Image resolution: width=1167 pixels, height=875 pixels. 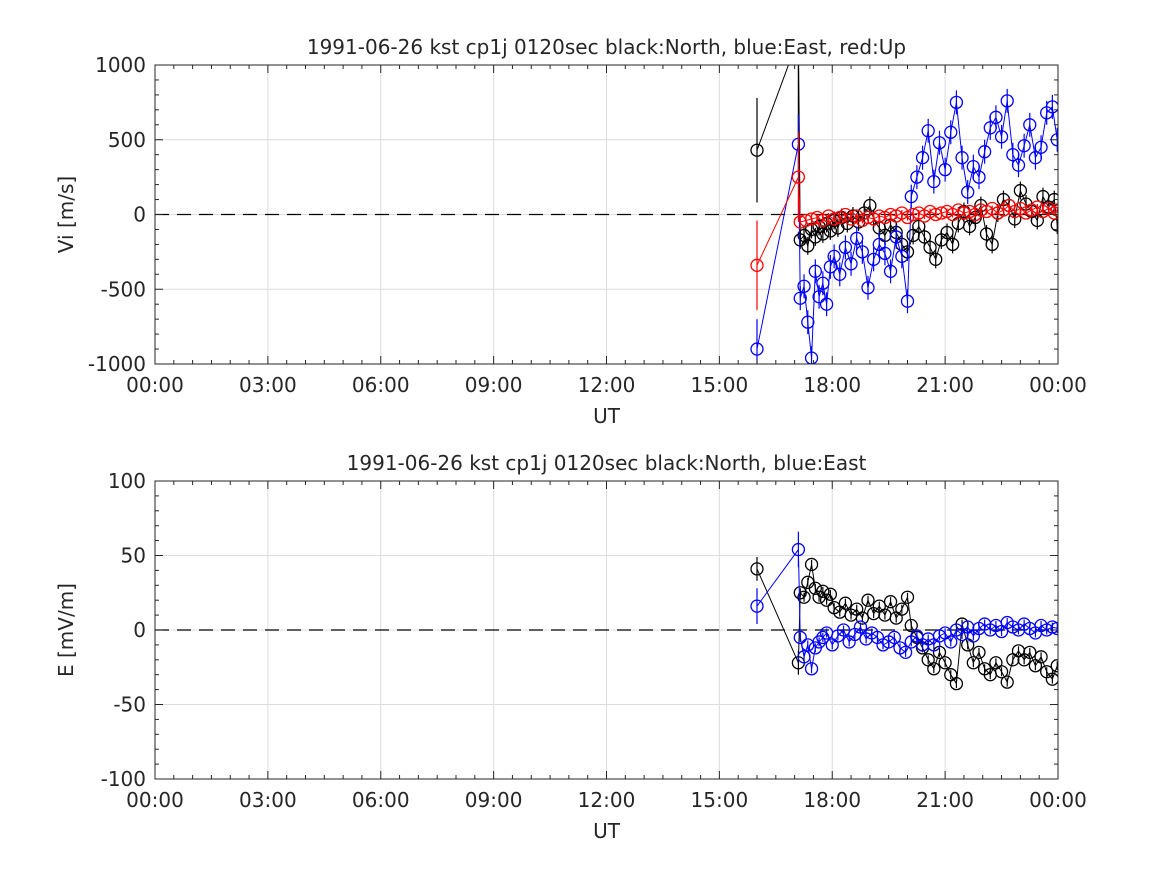 What do you see at coordinates (66, 630) in the screenshot?
I see `y-axis-label: E [mV/m]` at bounding box center [66, 630].